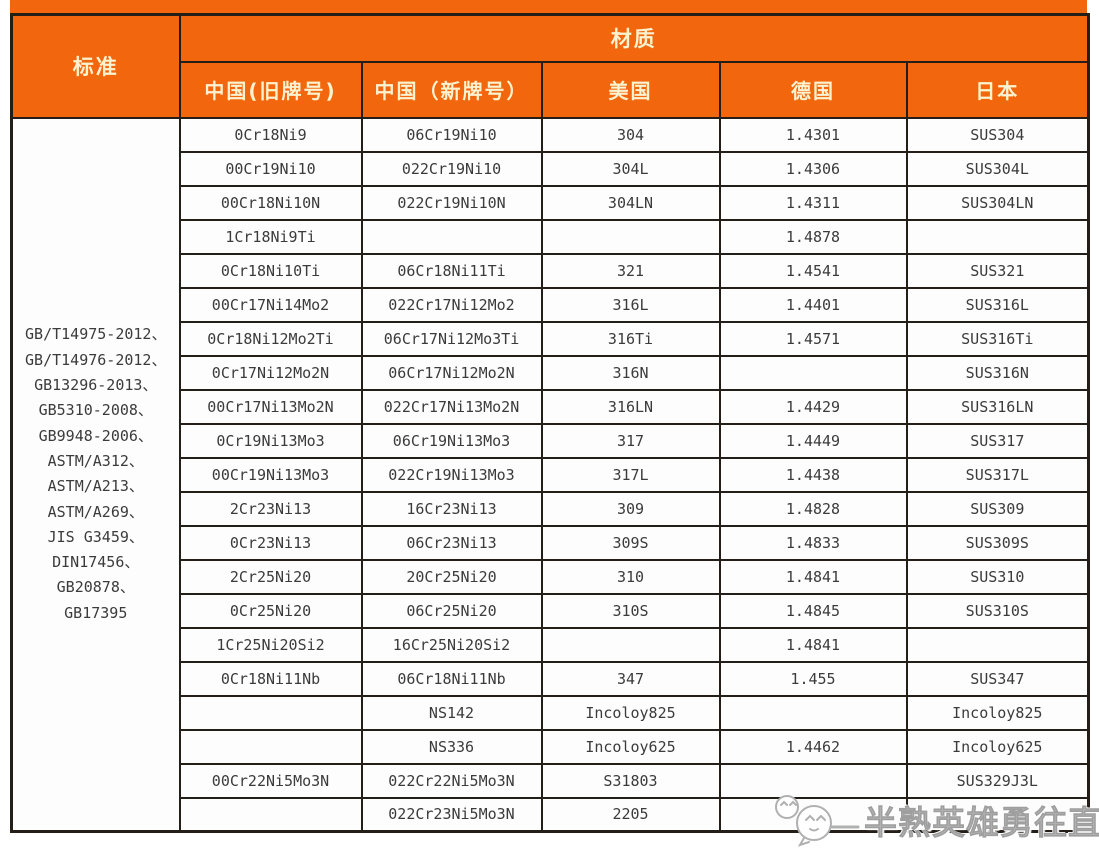 The image size is (1099, 850). Describe the element at coordinates (270, 610) in the screenshot. I see `cell: 0Cr25Ni20` at that location.